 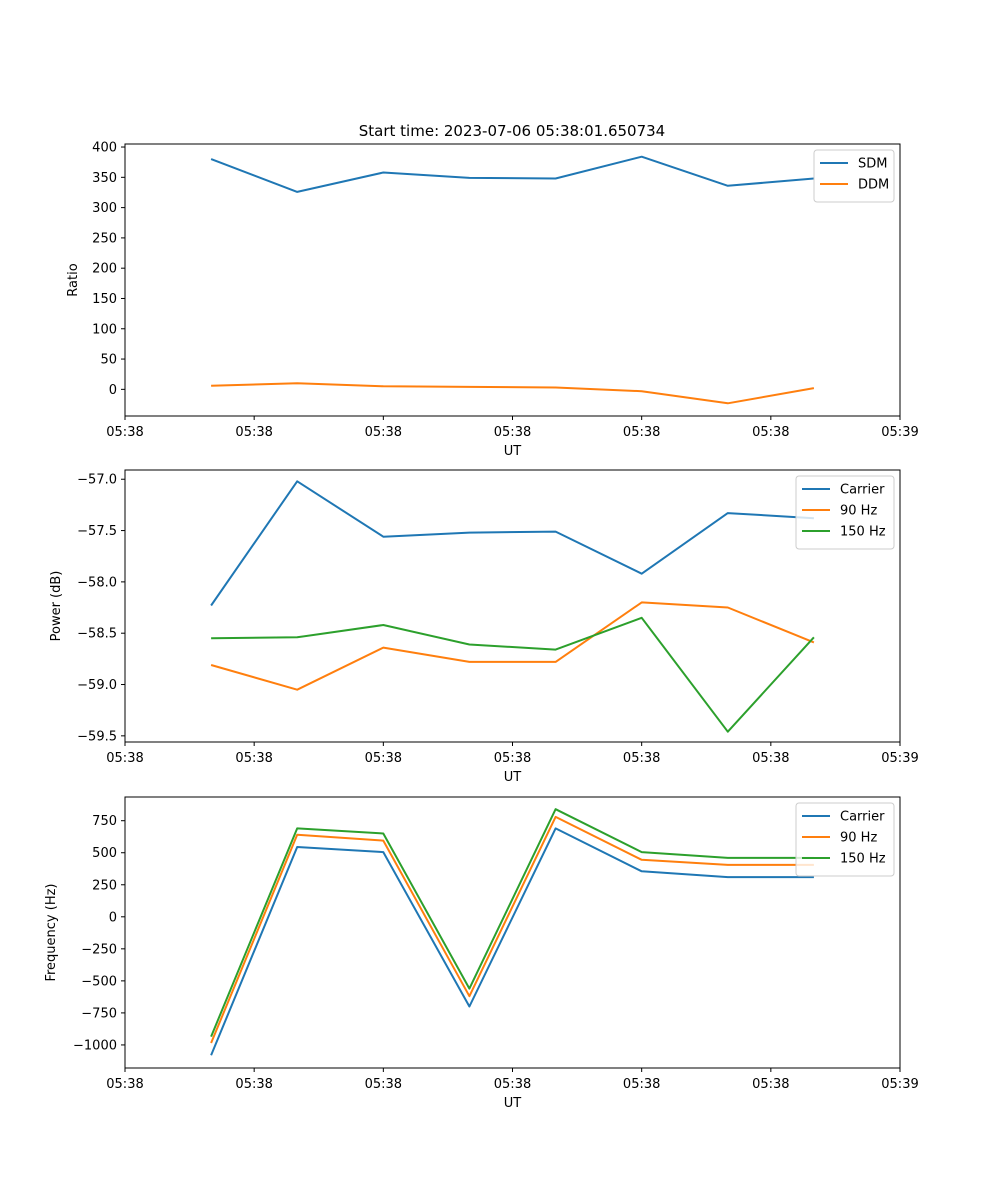 I want to click on series-line-ddm, so click(x=513, y=393).